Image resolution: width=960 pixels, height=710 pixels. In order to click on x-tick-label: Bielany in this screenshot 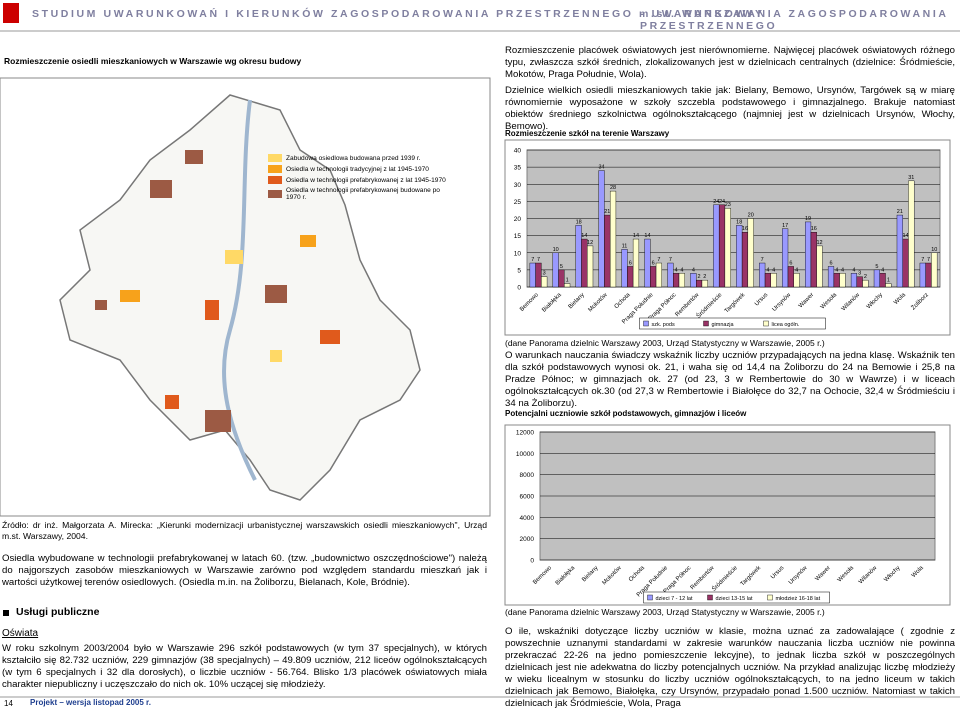, I will do `click(590, 574)`.